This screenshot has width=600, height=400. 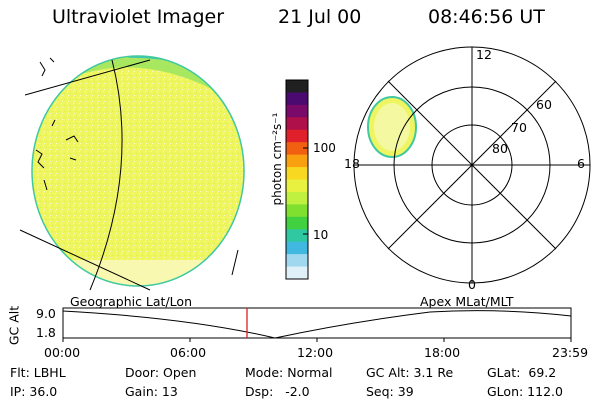 I want to click on filter-info: Flt: LBHL, so click(x=38, y=372).